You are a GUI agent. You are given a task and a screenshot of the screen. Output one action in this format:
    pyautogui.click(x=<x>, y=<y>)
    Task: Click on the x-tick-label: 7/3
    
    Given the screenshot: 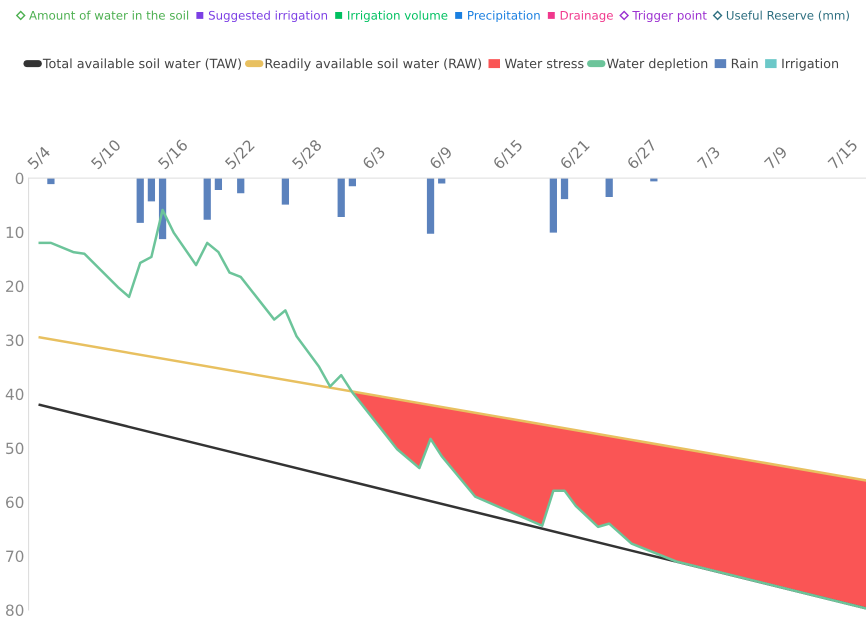 What is the action you would take?
    pyautogui.click(x=709, y=158)
    